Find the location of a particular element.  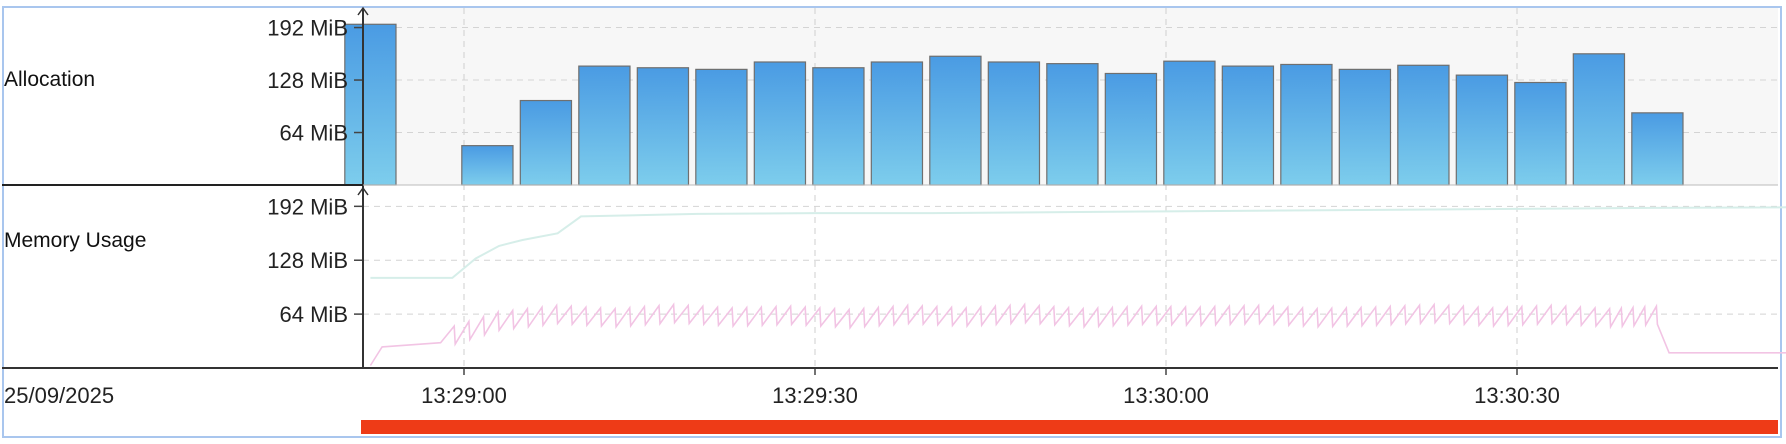

time-tick-label: 13:29:00 is located at coordinates (464, 395).